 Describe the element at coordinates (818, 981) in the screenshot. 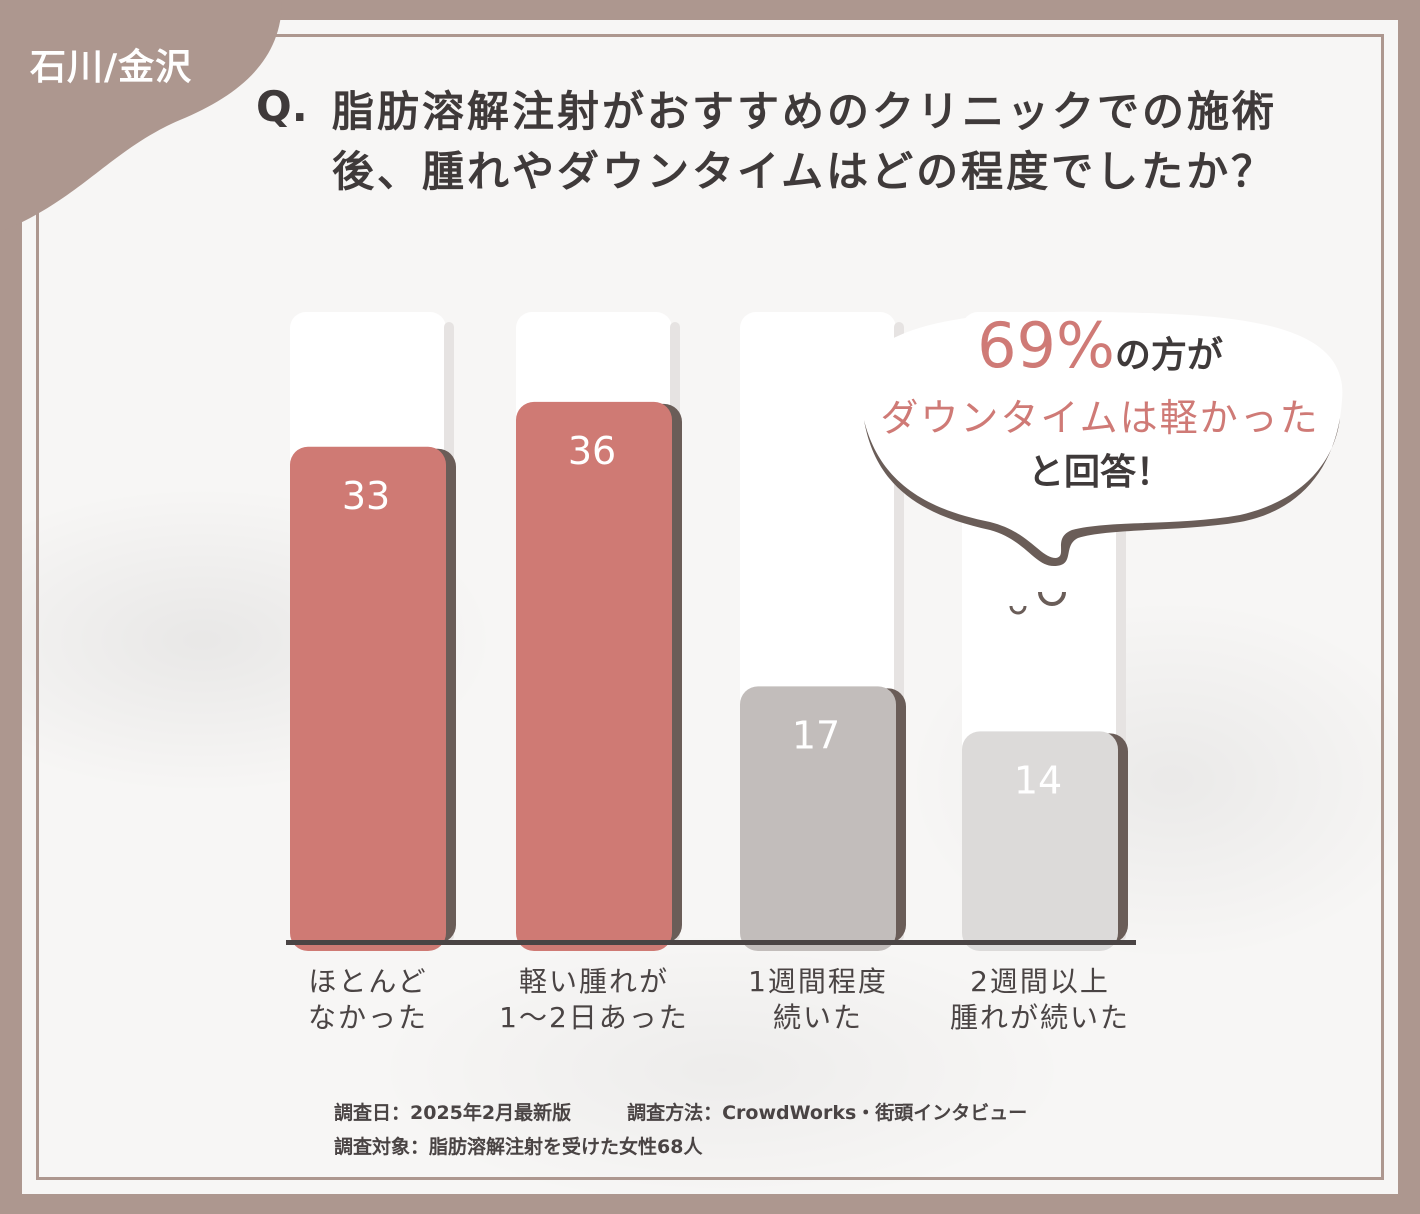

I see `x-tick-label-line: 1週間程度` at that location.